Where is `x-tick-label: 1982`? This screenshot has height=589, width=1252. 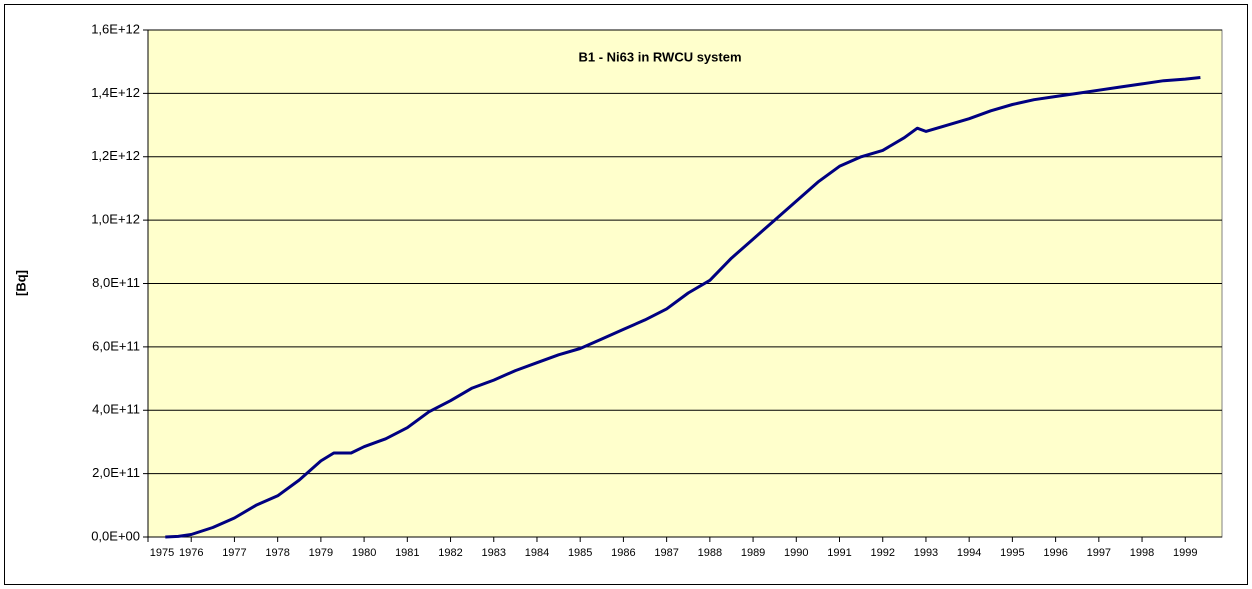
x-tick-label: 1982 is located at coordinates (450, 553).